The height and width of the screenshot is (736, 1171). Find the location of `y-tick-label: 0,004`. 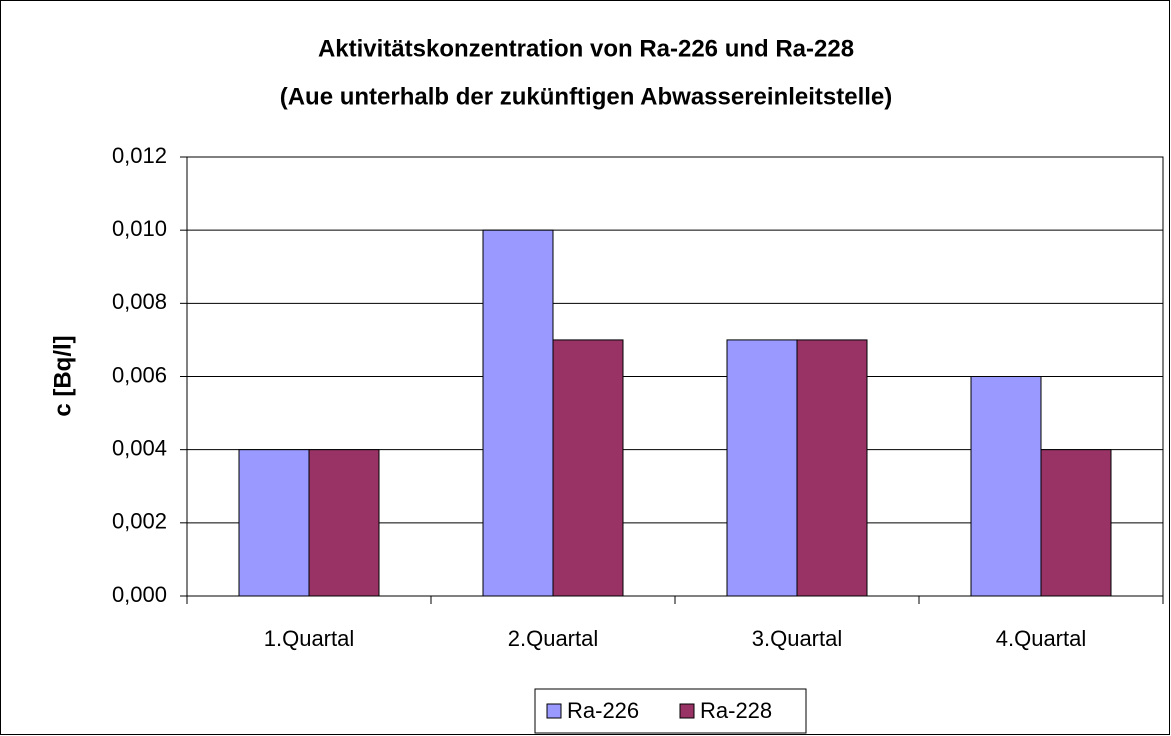

y-tick-label: 0,004 is located at coordinates (139, 447).